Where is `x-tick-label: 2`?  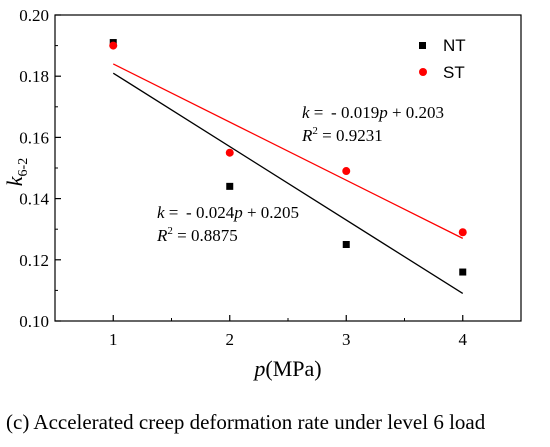
x-tick-label: 2 is located at coordinates (230, 339).